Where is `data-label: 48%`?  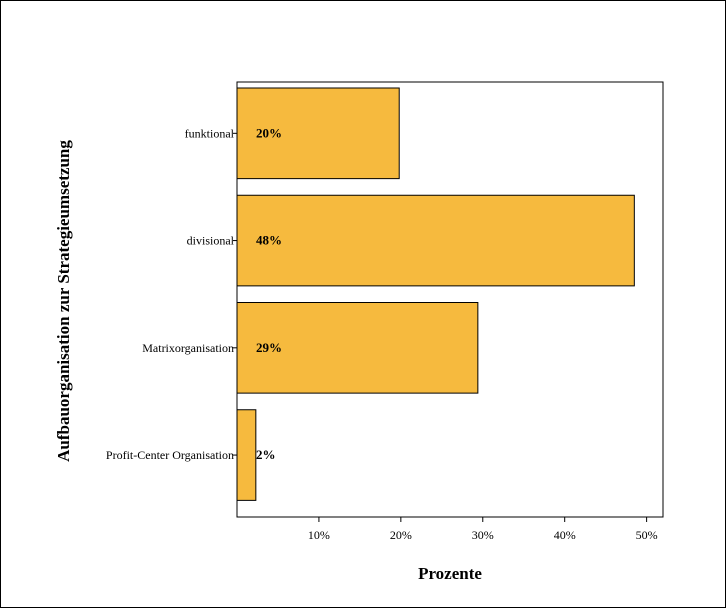 data-label: 48% is located at coordinates (269, 240).